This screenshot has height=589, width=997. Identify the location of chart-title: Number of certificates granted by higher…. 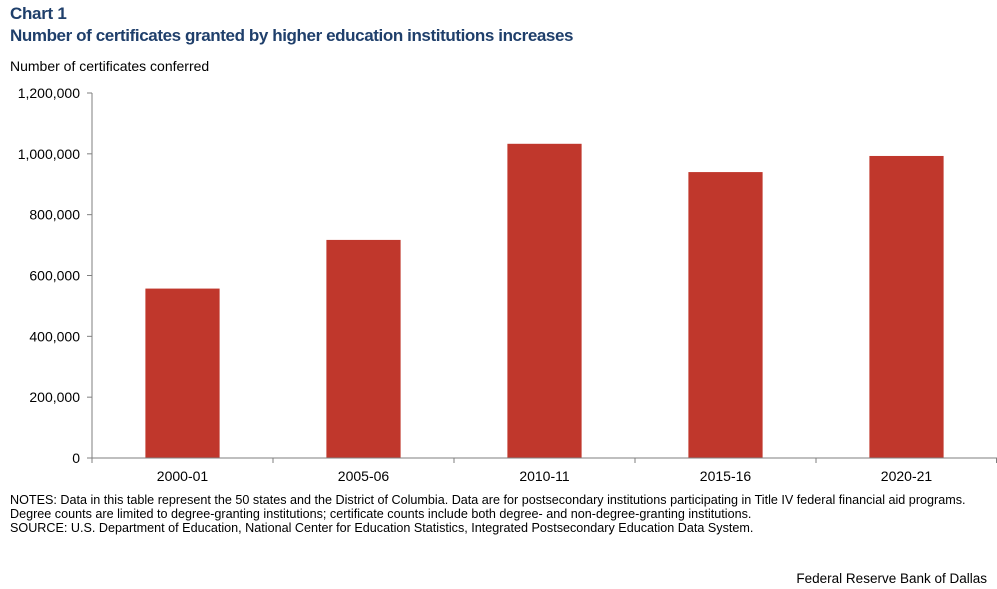
(292, 35).